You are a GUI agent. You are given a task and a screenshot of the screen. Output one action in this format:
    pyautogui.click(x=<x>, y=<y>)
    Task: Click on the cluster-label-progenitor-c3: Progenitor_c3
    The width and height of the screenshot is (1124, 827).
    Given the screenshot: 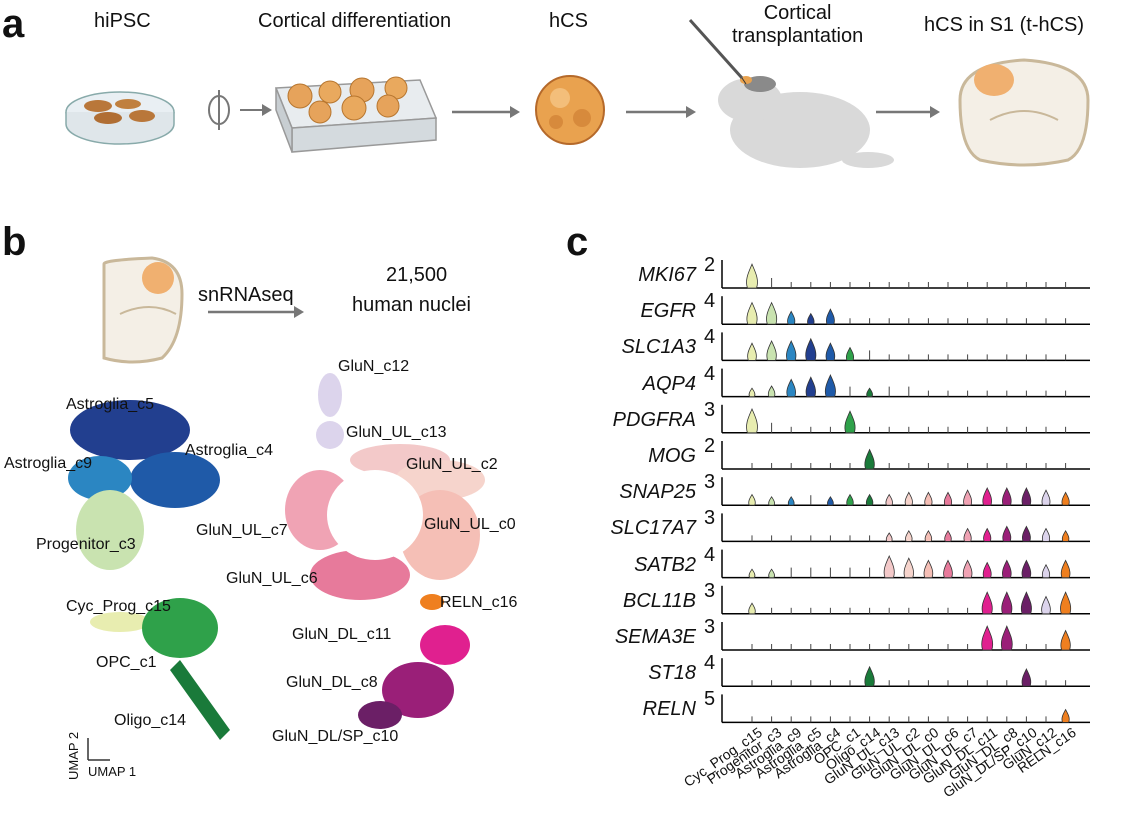 What is the action you would take?
    pyautogui.click(x=86, y=544)
    